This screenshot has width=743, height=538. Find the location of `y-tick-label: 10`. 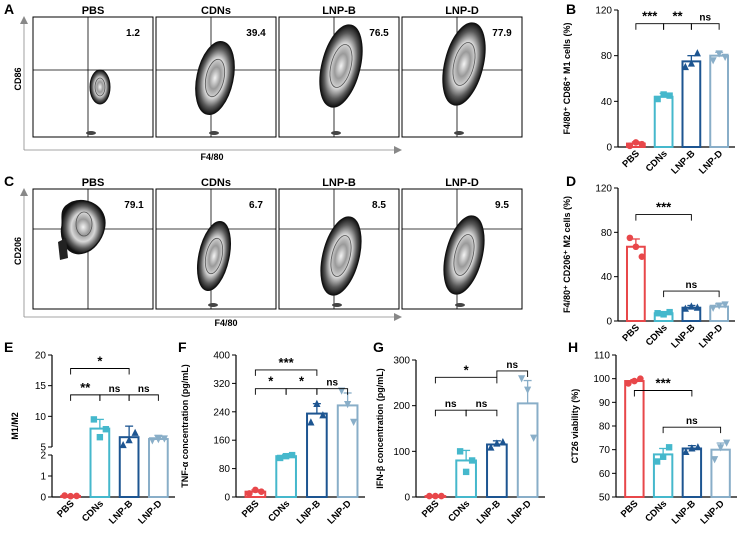

y-tick-label: 10 is located at coordinates (41, 417).